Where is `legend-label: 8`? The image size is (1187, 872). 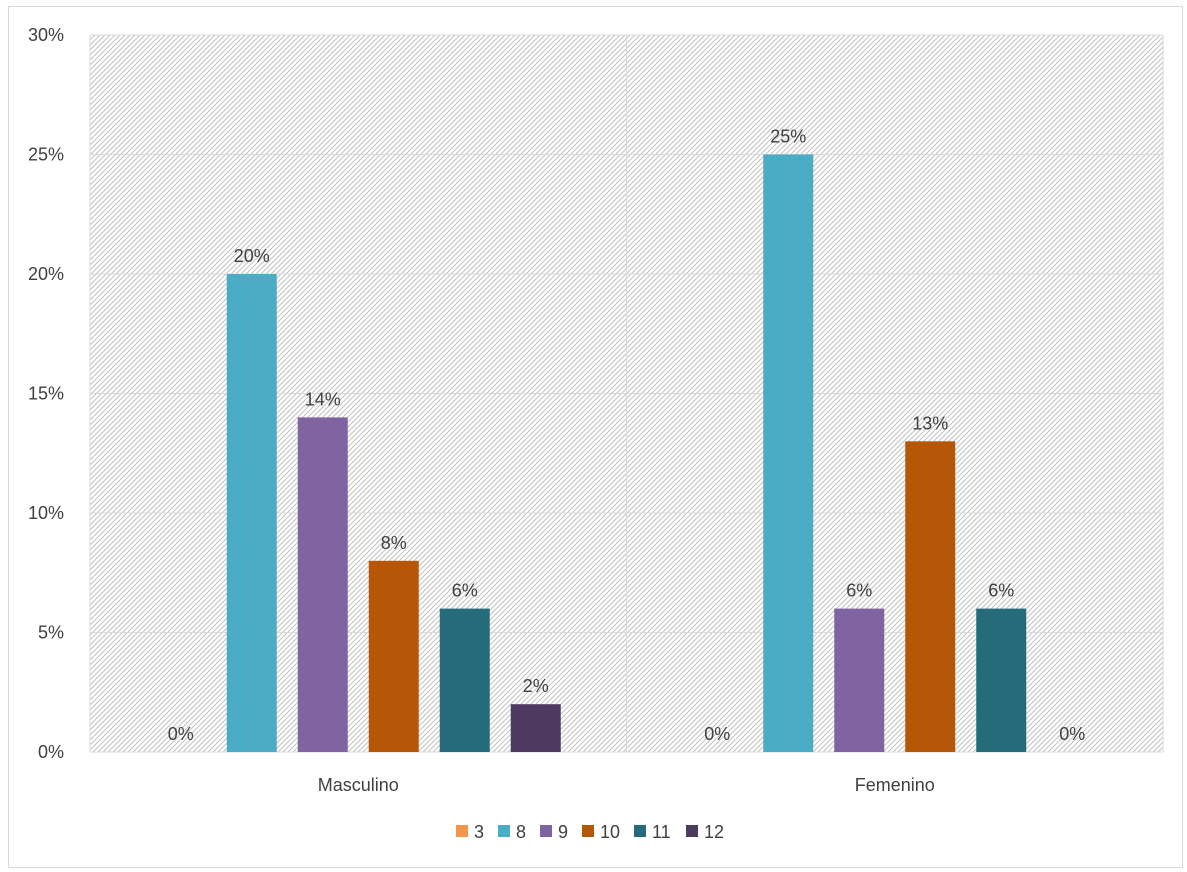
legend-label: 8 is located at coordinates (521, 832).